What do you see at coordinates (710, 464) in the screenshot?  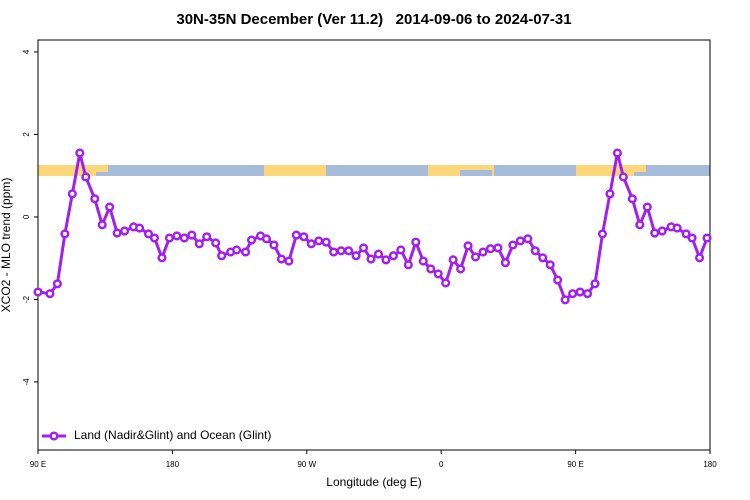 I see `x-tick-label: 180` at bounding box center [710, 464].